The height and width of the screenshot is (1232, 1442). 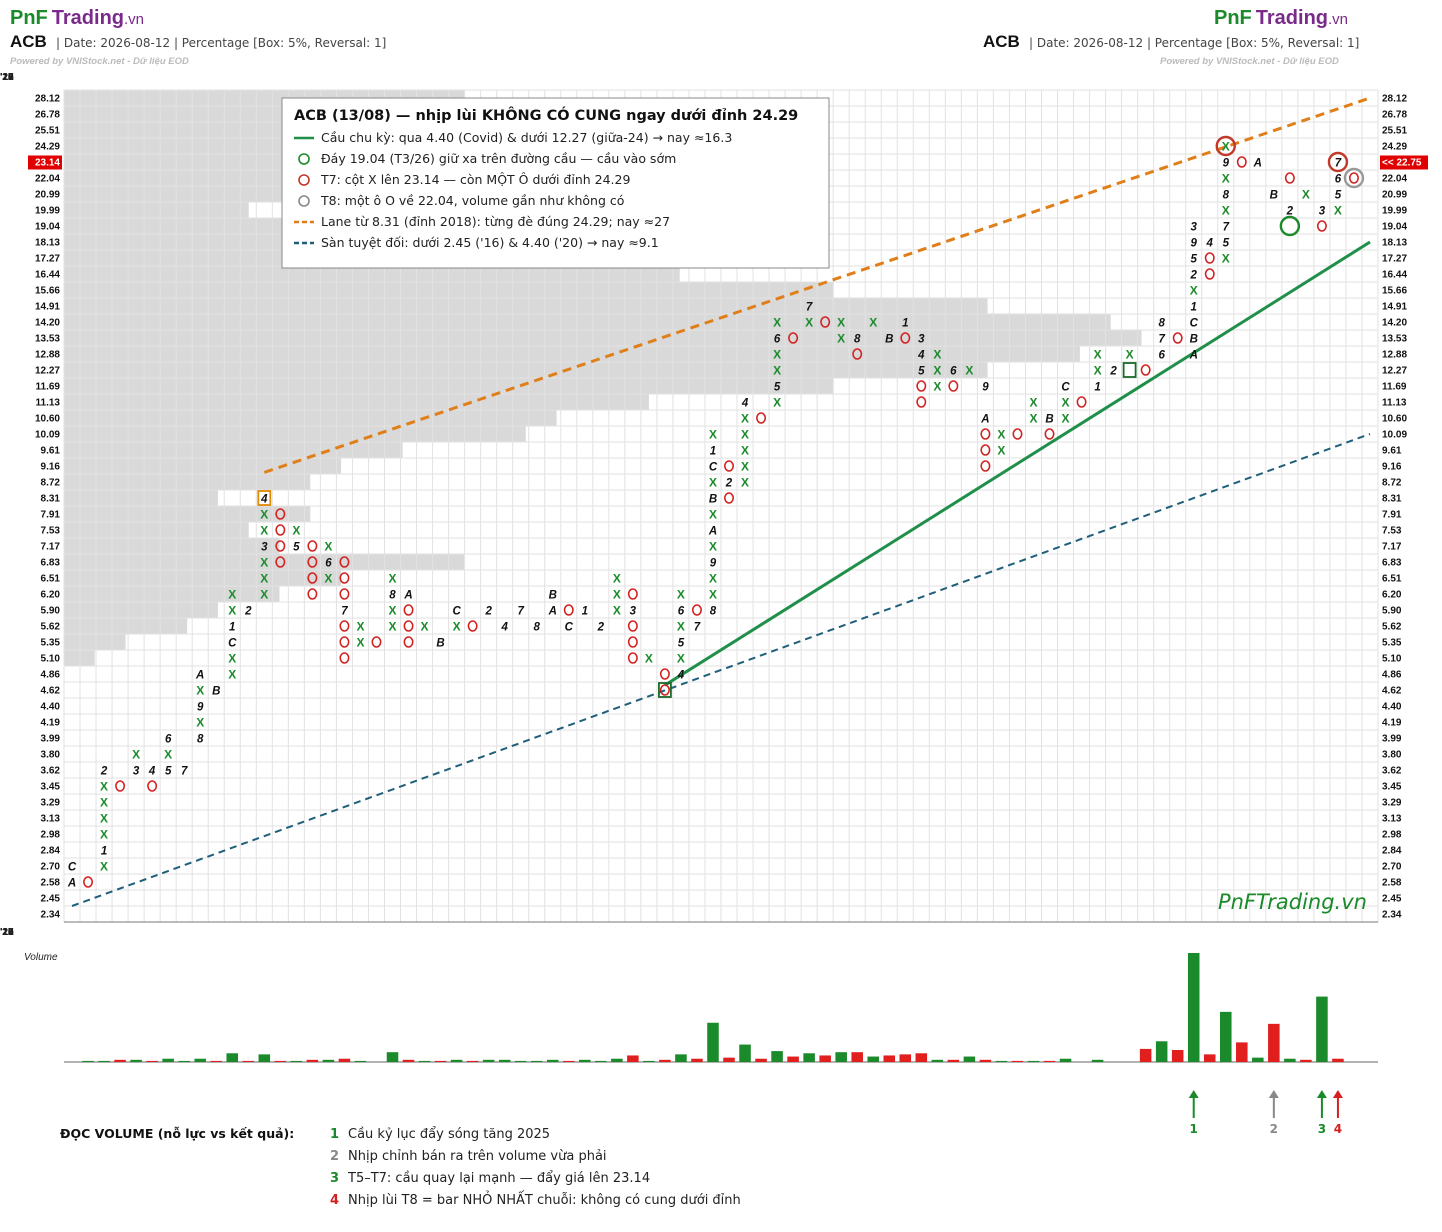 What do you see at coordinates (47, 211) in the screenshot?
I see `price-tick-left: 19.99` at bounding box center [47, 211].